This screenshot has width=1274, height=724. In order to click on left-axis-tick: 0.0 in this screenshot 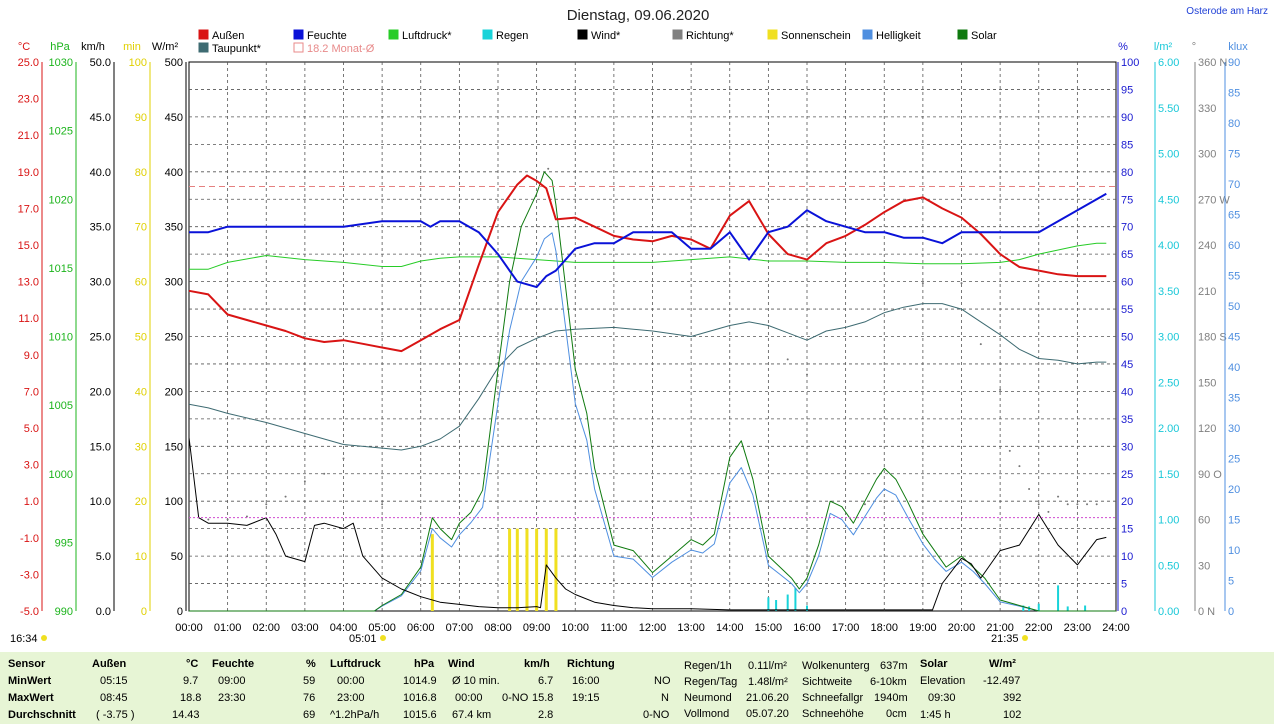, I will do `click(103, 612)`.